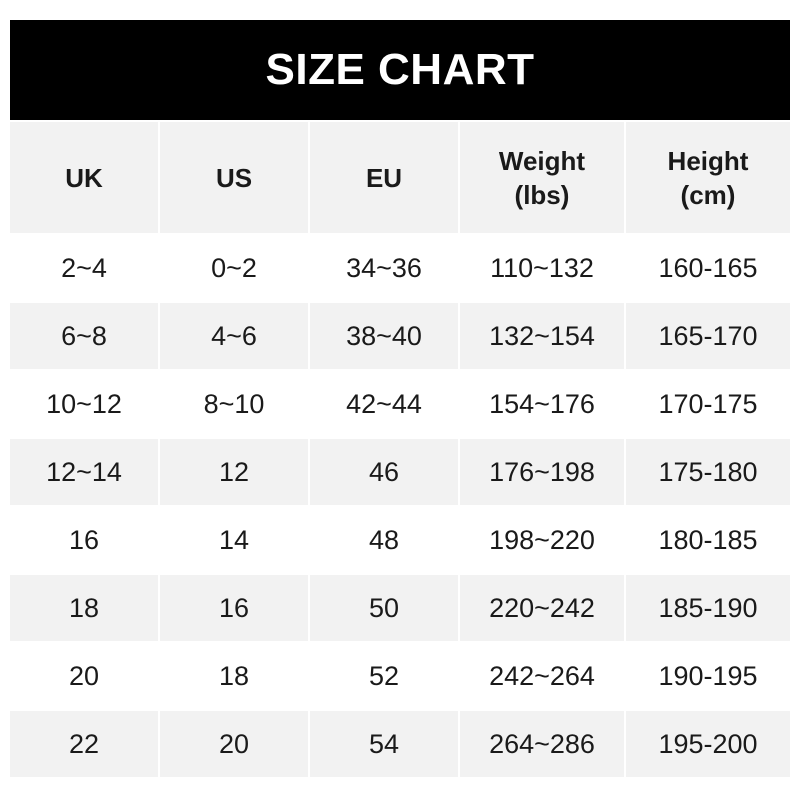 This screenshot has width=800, height=800. I want to click on column-header-label: Height, so click(708, 160).